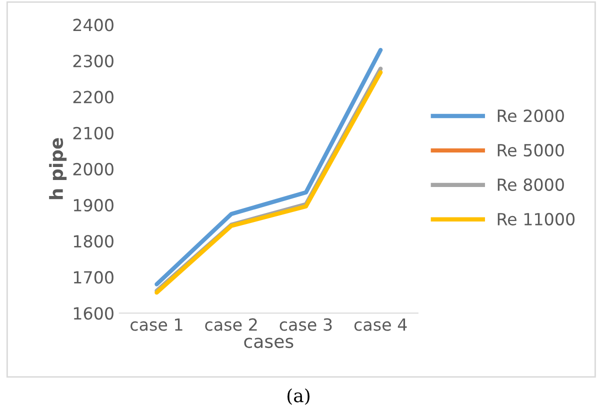 The image size is (597, 412). What do you see at coordinates (531, 184) in the screenshot?
I see `legend-label: Re 8000` at bounding box center [531, 184].